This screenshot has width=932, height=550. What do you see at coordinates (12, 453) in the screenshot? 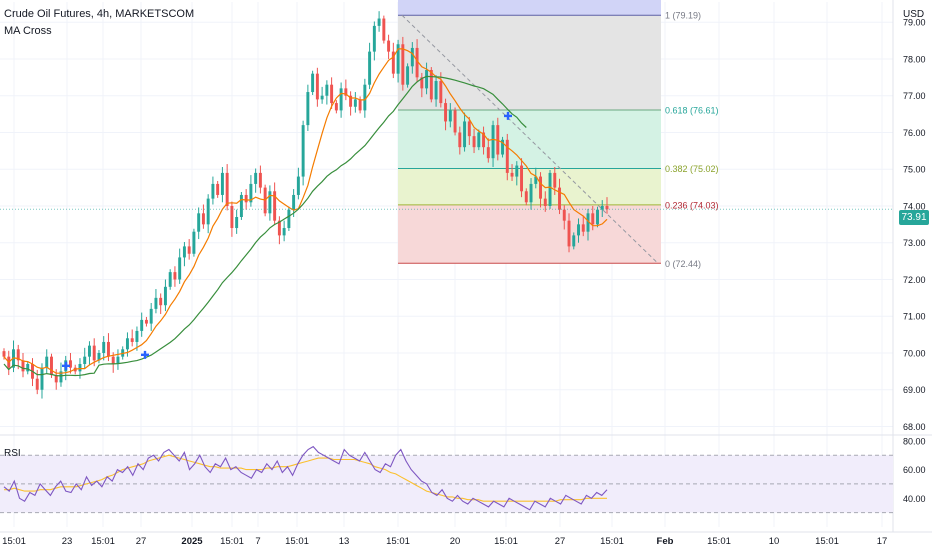
I see `rsi-label: RSI` at bounding box center [12, 453].